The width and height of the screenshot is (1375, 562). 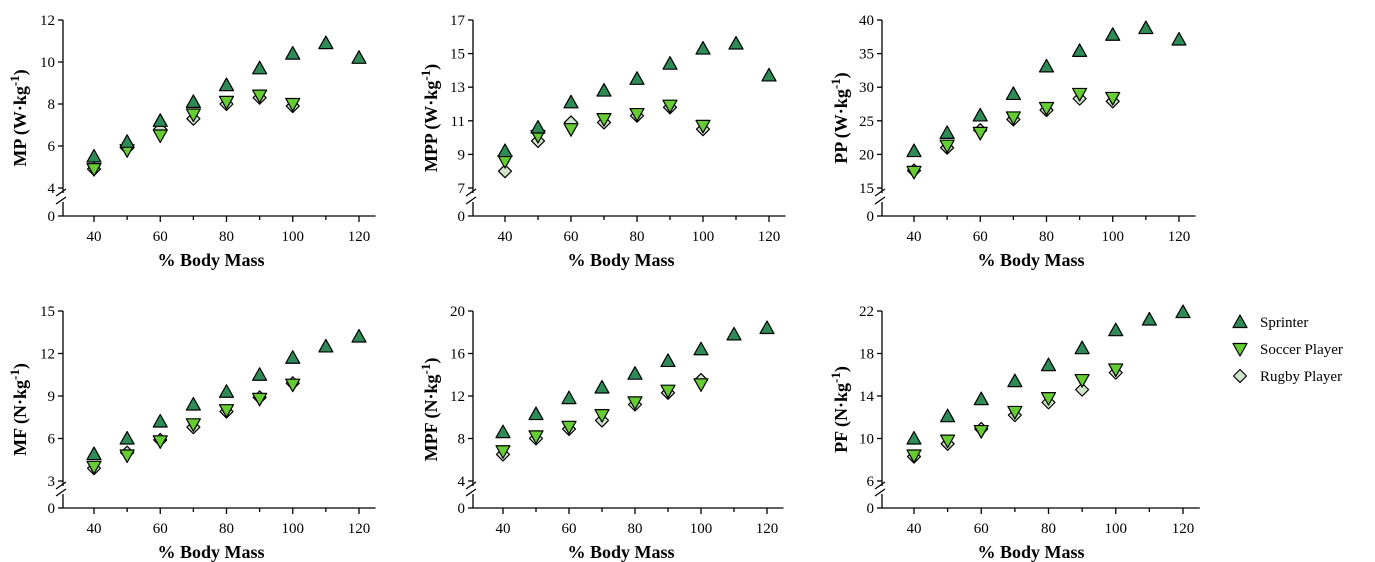 I want to click on y-tick-label: 18, so click(x=866, y=355).